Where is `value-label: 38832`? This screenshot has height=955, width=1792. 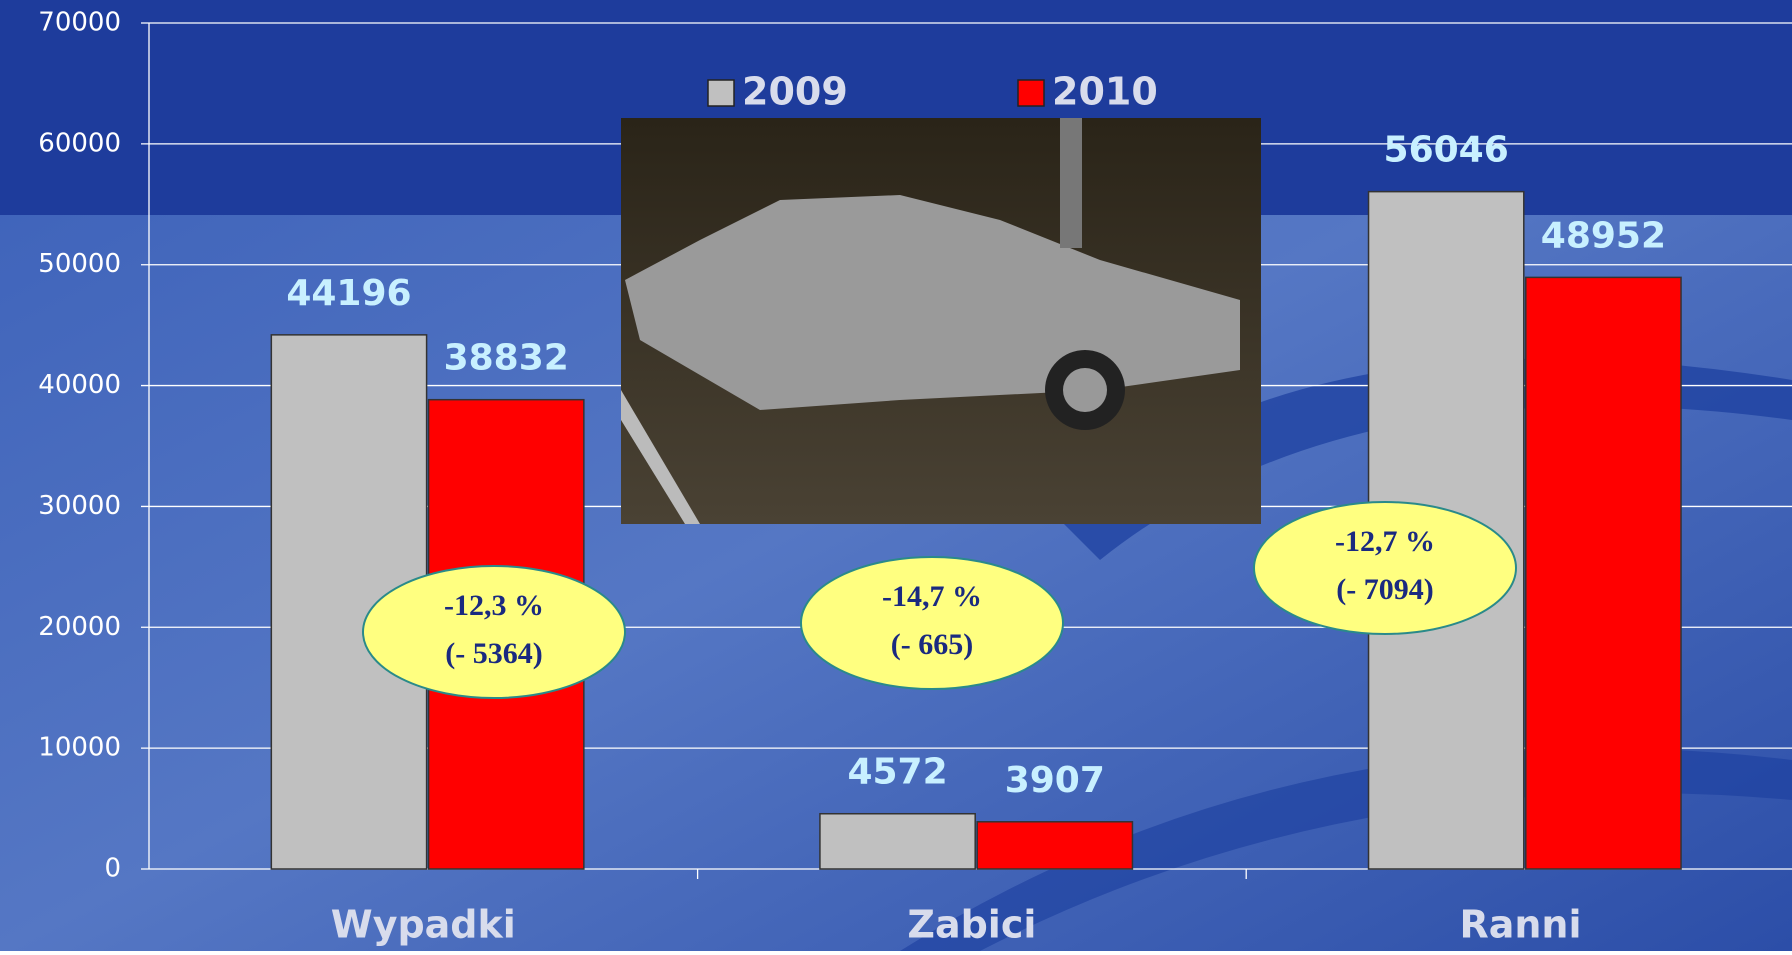 value-label: 38832 is located at coordinates (506, 358).